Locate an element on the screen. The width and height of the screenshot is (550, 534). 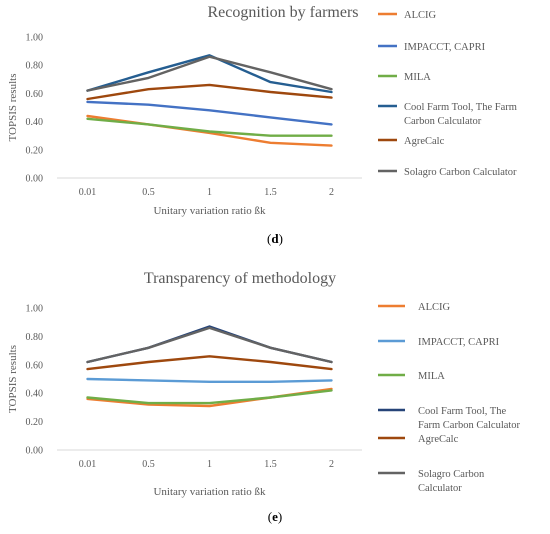
panel-label: (d) is located at coordinates (275, 238).